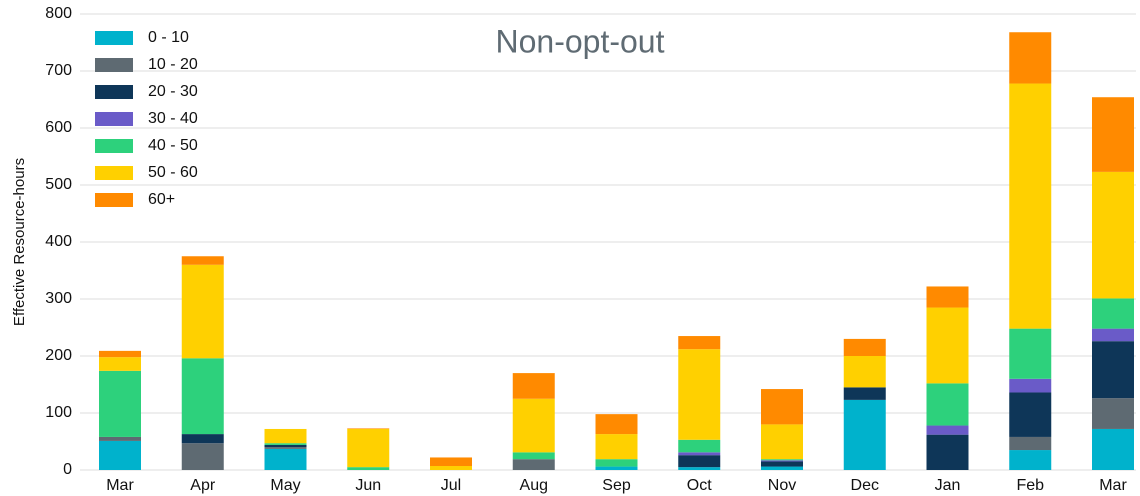 The image size is (1140, 496). What do you see at coordinates (58, 13) in the screenshot?
I see `y-tick-label: 800` at bounding box center [58, 13].